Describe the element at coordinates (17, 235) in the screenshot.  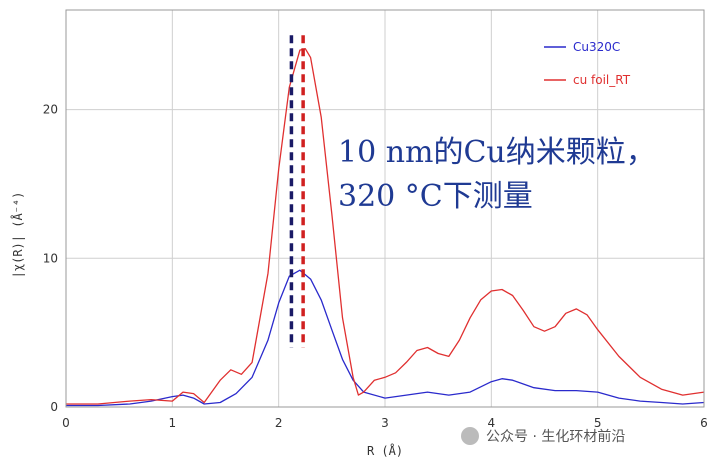
I see `y-axis-label: |χ(R)| (Å⁻⁴)` at that location.